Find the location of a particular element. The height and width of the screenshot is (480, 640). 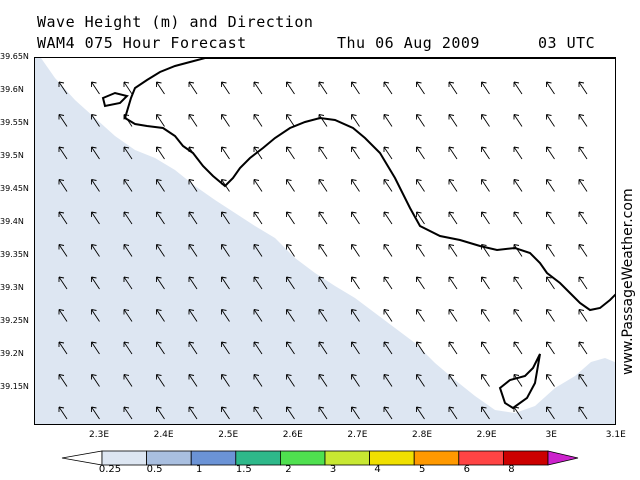

latitude-label: 39.45N is located at coordinates (14, 188).